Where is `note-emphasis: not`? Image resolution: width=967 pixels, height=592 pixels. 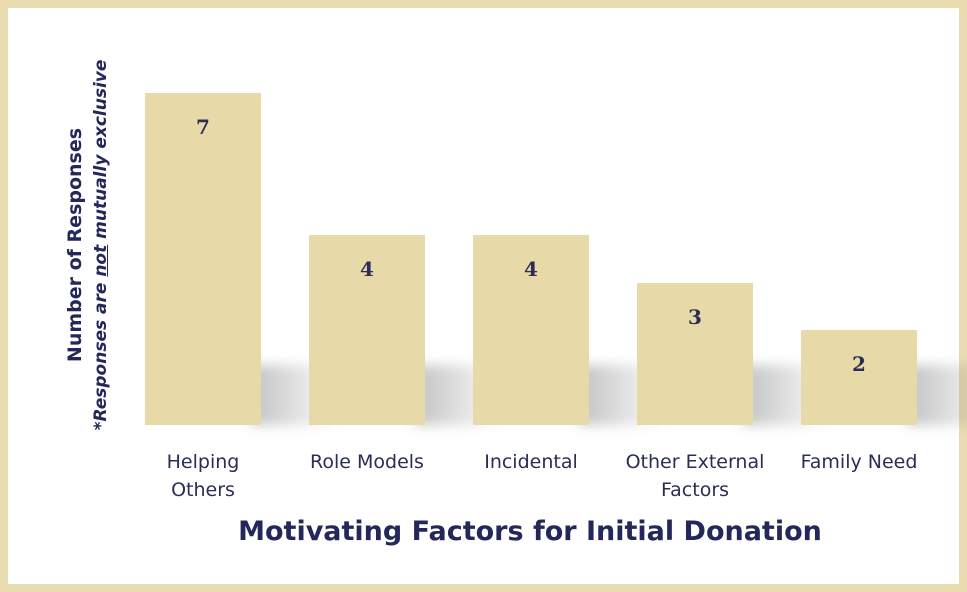 note-emphasis: not is located at coordinates (101, 260).